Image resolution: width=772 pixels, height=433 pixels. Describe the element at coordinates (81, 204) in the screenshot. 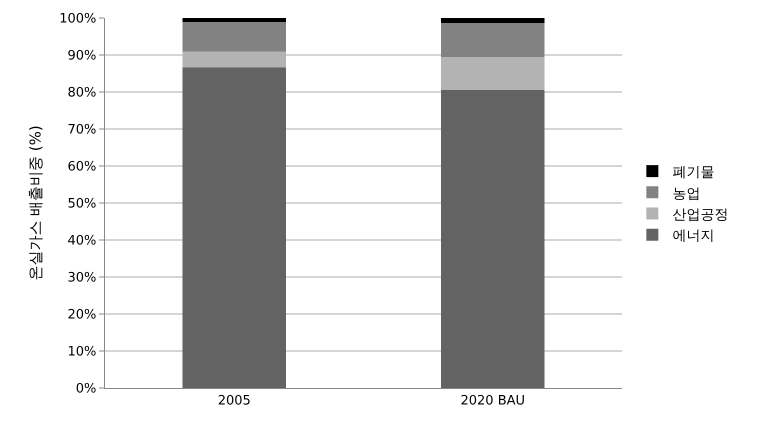

I see `y-tick-label: 50%` at that location.